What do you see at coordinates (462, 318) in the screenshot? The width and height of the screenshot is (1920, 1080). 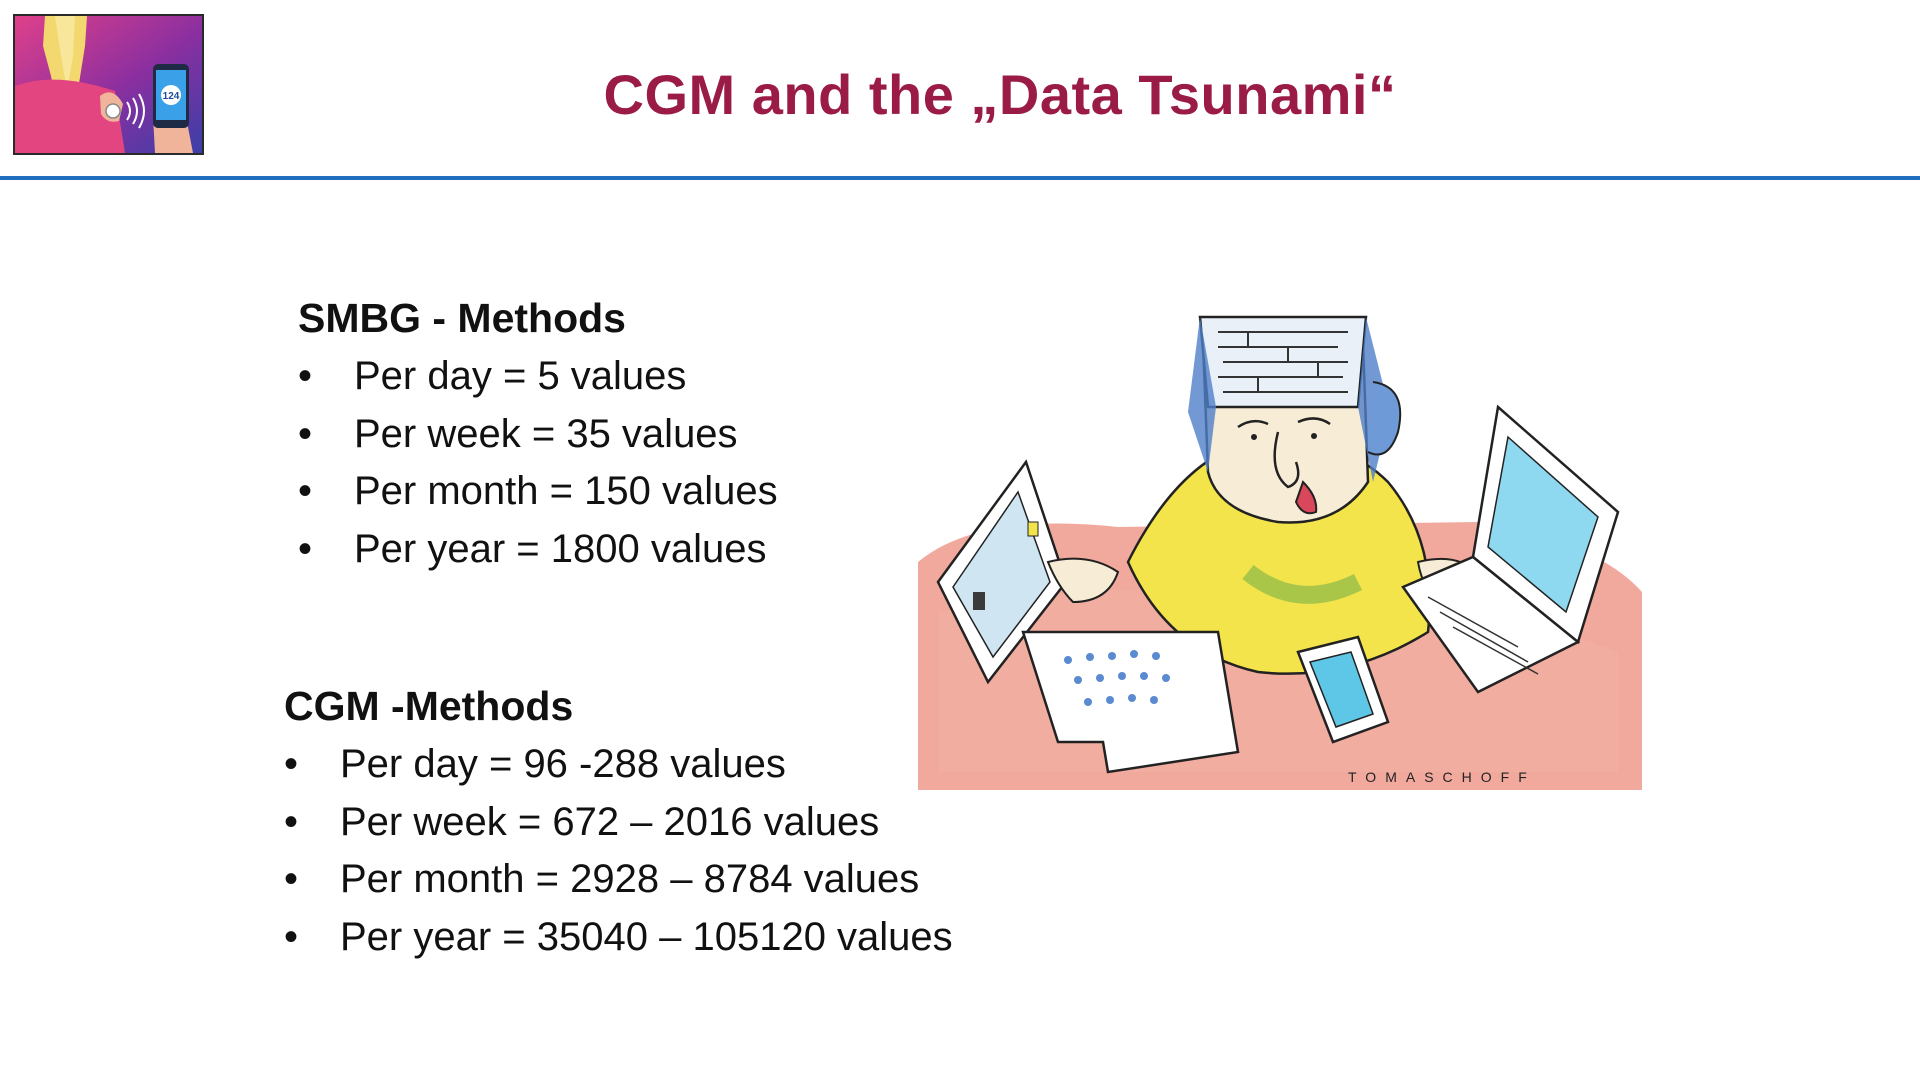 I see `smbg-heading: SMBG - Methods` at bounding box center [462, 318].